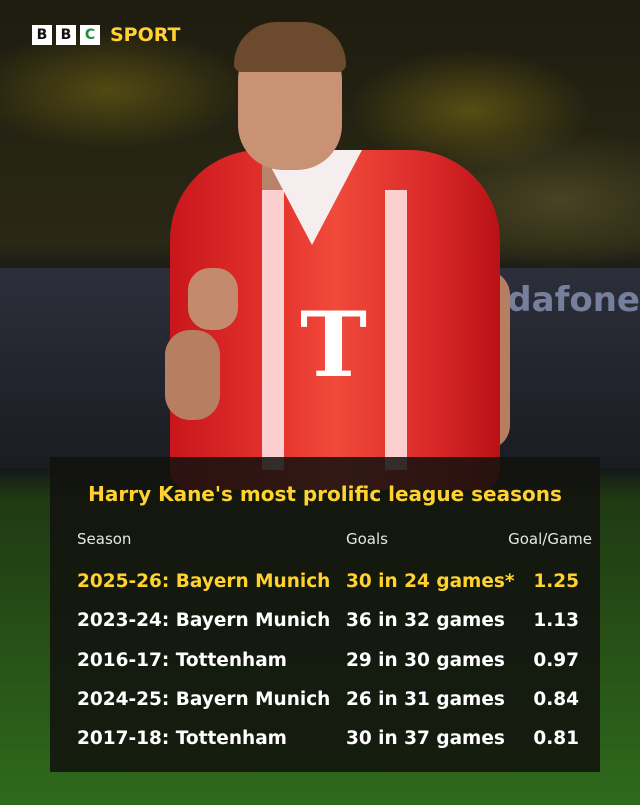 The width and height of the screenshot is (640, 805). Describe the element at coordinates (204, 581) in the screenshot. I see `season-cell: 2025-26: Bayern Munich` at that location.